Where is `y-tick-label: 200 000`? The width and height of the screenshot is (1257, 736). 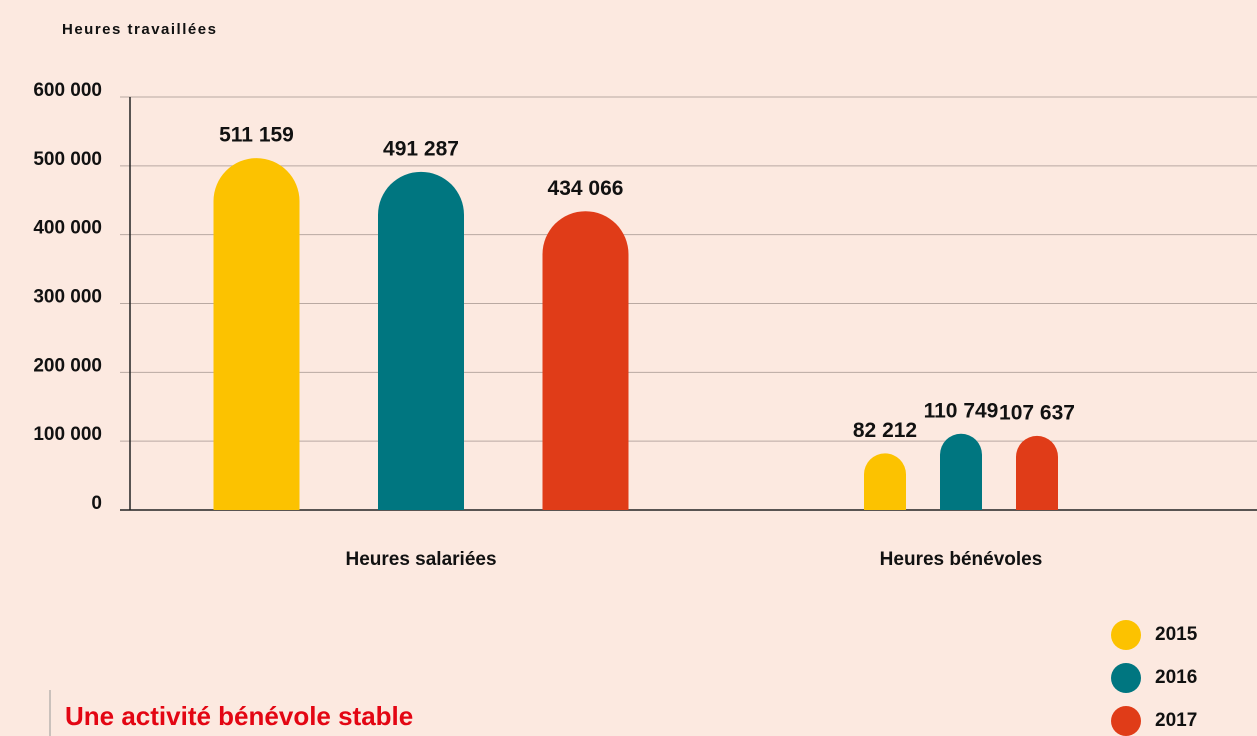 y-tick-label: 200 000 is located at coordinates (67, 365).